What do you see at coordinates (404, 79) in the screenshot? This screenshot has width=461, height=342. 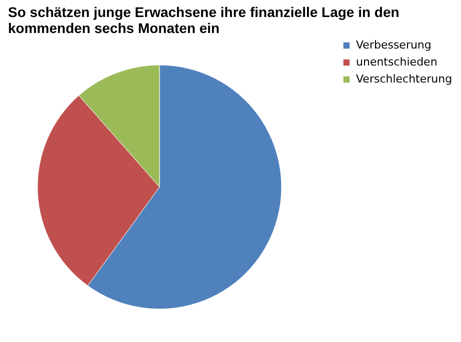 I see `legend-label: Verschlechterung` at bounding box center [404, 79].